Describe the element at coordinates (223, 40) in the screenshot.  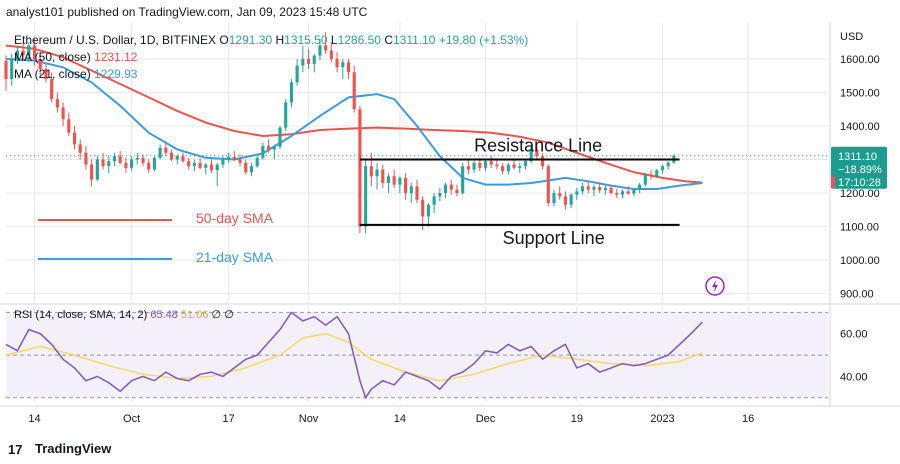
I see `open-label: O` at that location.